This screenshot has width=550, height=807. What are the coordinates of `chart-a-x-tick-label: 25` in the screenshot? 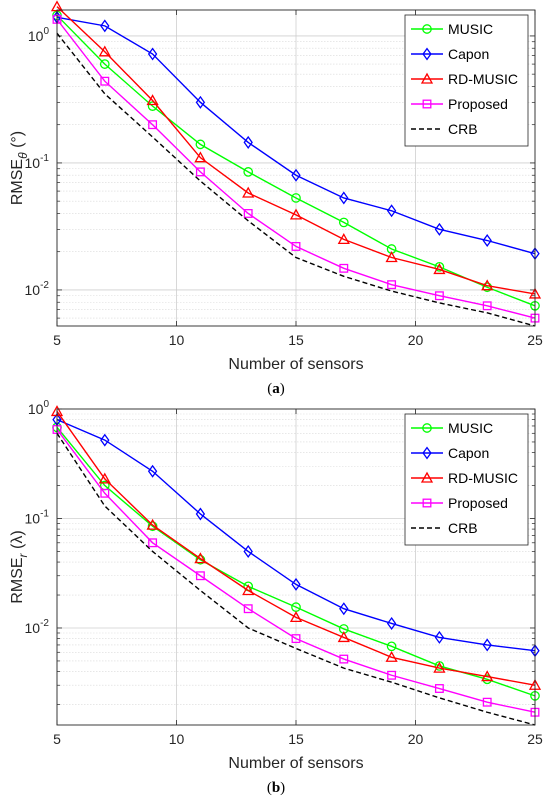 It's located at (535, 340).